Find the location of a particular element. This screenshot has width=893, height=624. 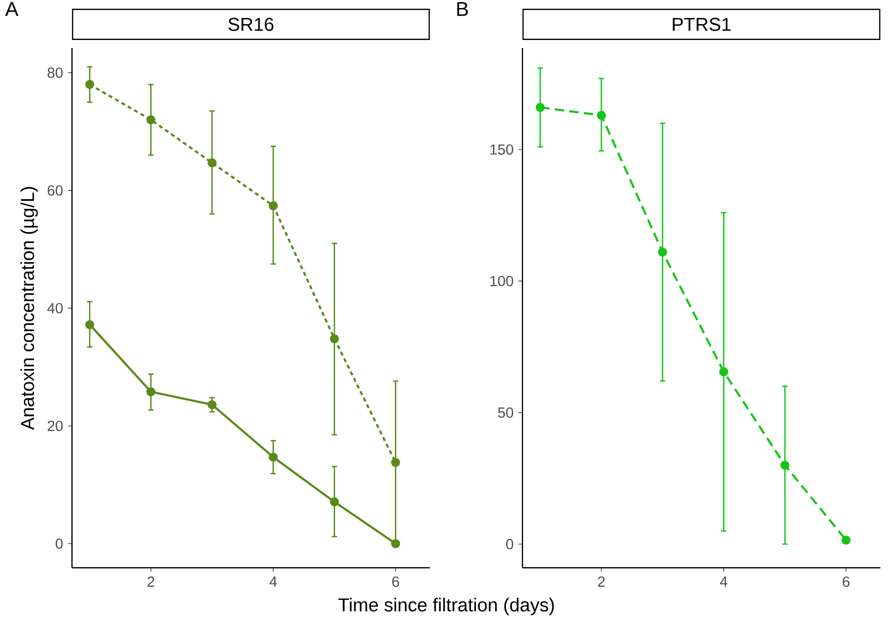

y-tick-label: 80 is located at coordinates (55, 73).